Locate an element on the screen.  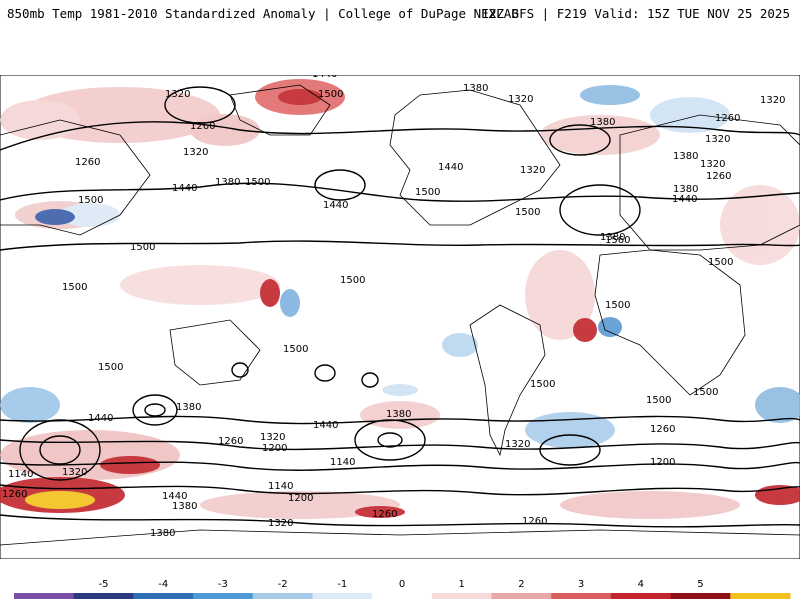
colorbar-tick-label: -2 is located at coordinates (283, 584).